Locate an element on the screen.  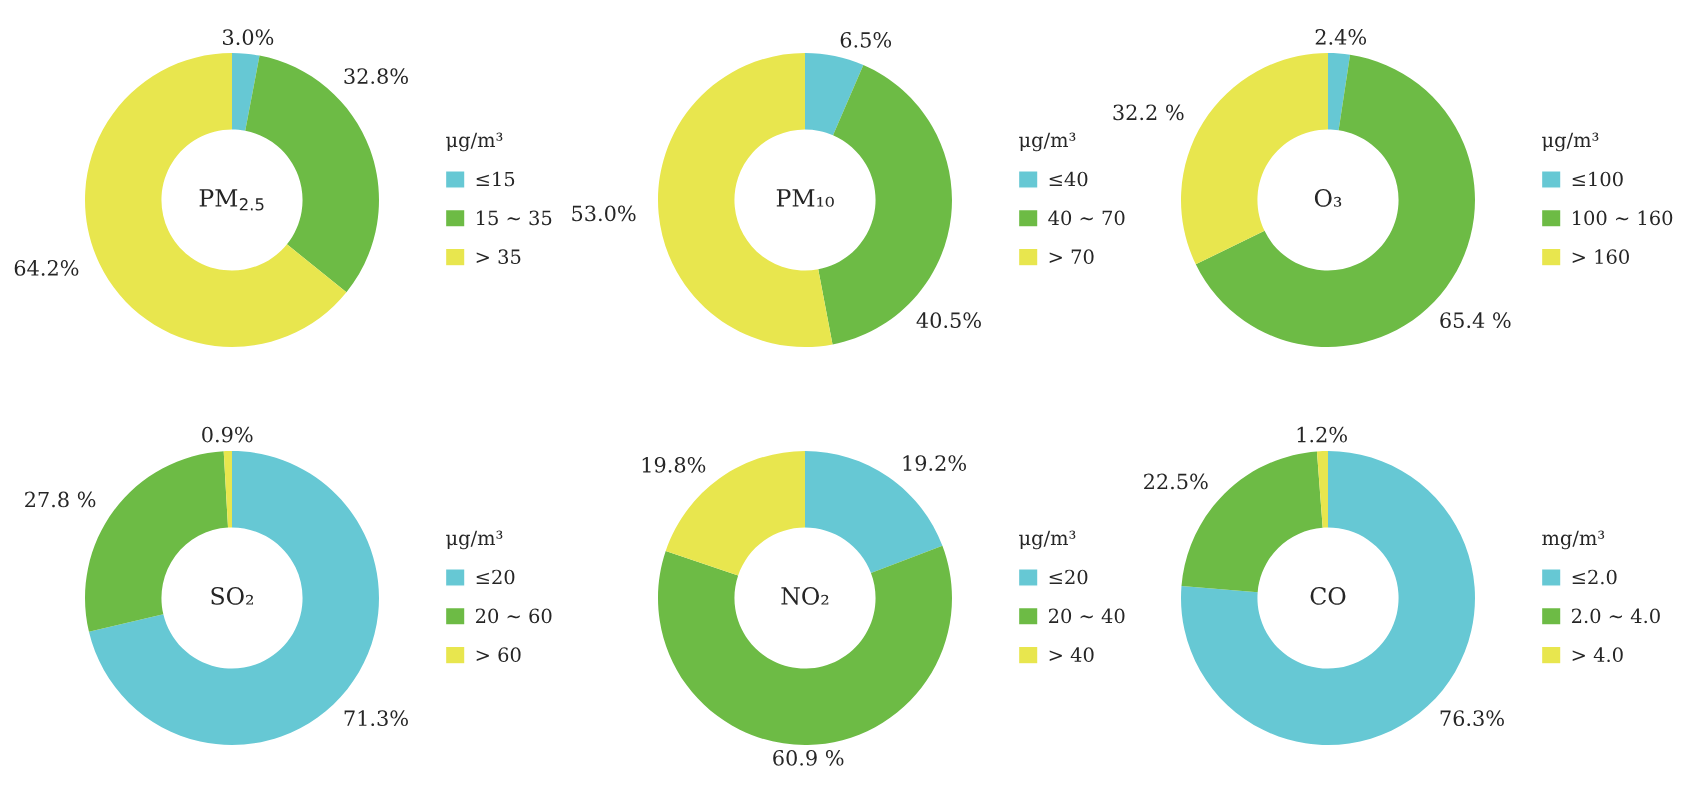
legend-label: 40 ∼ 70 is located at coordinates (1086, 218).